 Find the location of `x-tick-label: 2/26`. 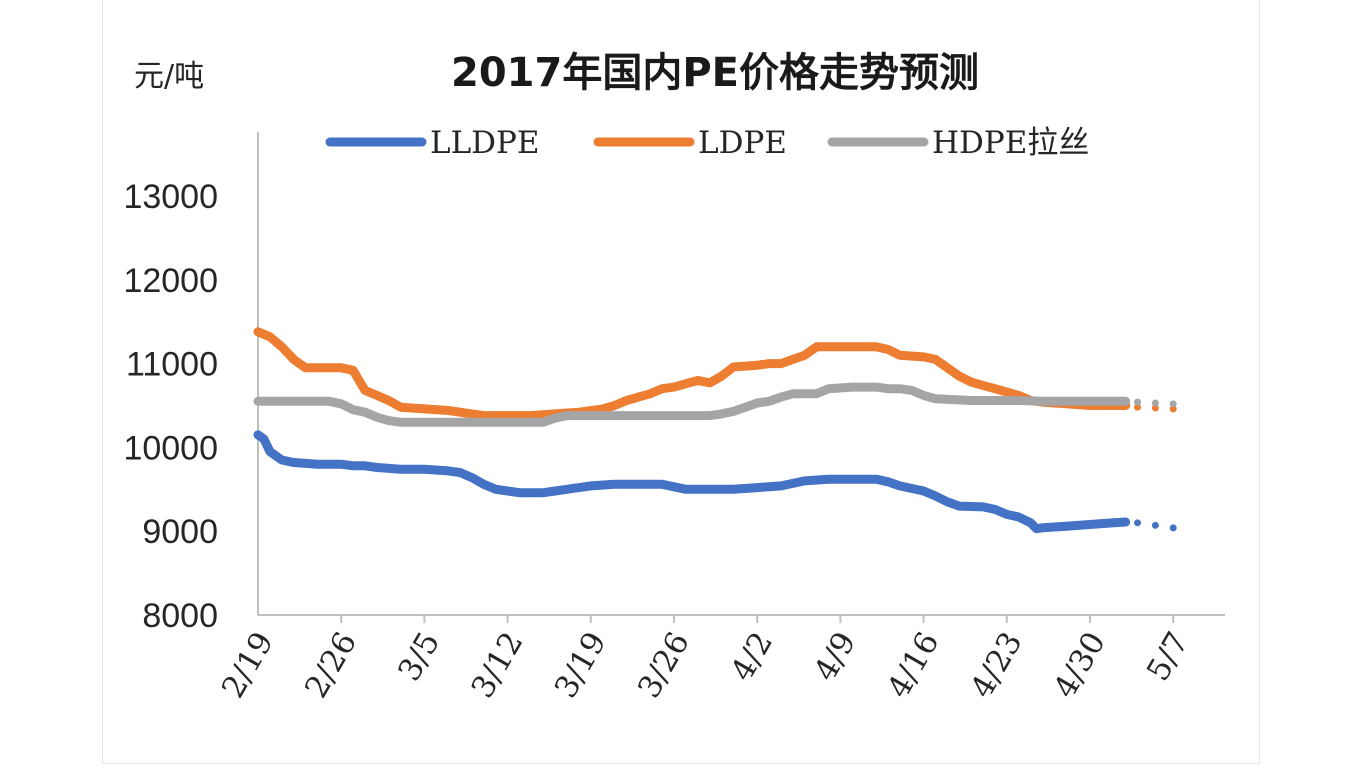

x-tick-label: 2/26 is located at coordinates (331, 665).